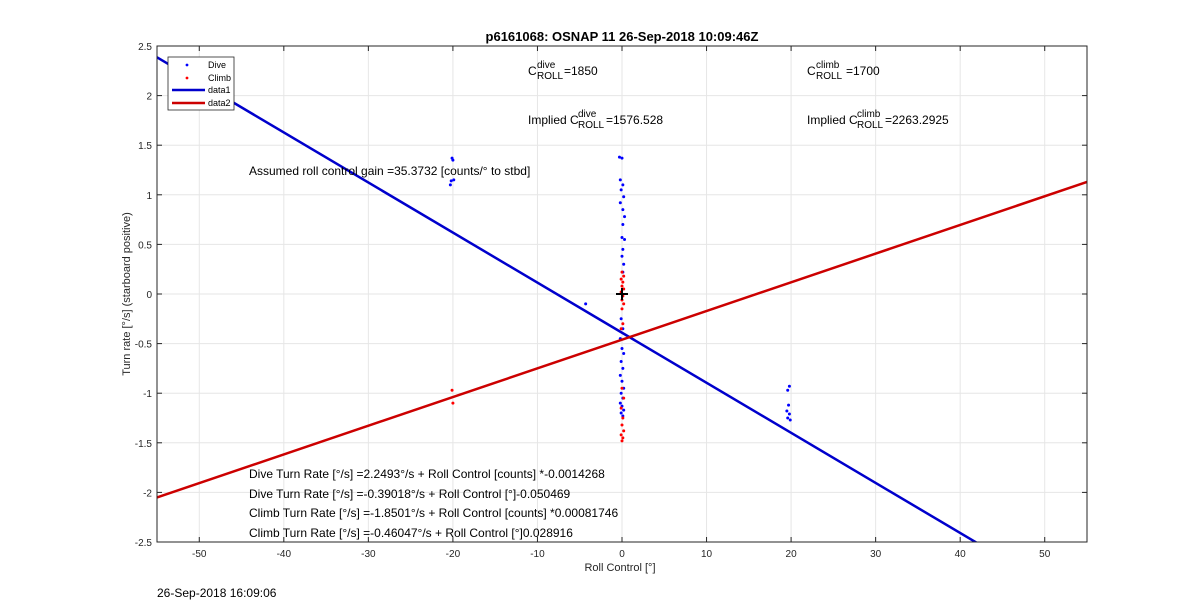 Image resolution: width=1200 pixels, height=609 pixels. What do you see at coordinates (961, 554) in the screenshot?
I see `x-tick-label: 40` at bounding box center [961, 554].